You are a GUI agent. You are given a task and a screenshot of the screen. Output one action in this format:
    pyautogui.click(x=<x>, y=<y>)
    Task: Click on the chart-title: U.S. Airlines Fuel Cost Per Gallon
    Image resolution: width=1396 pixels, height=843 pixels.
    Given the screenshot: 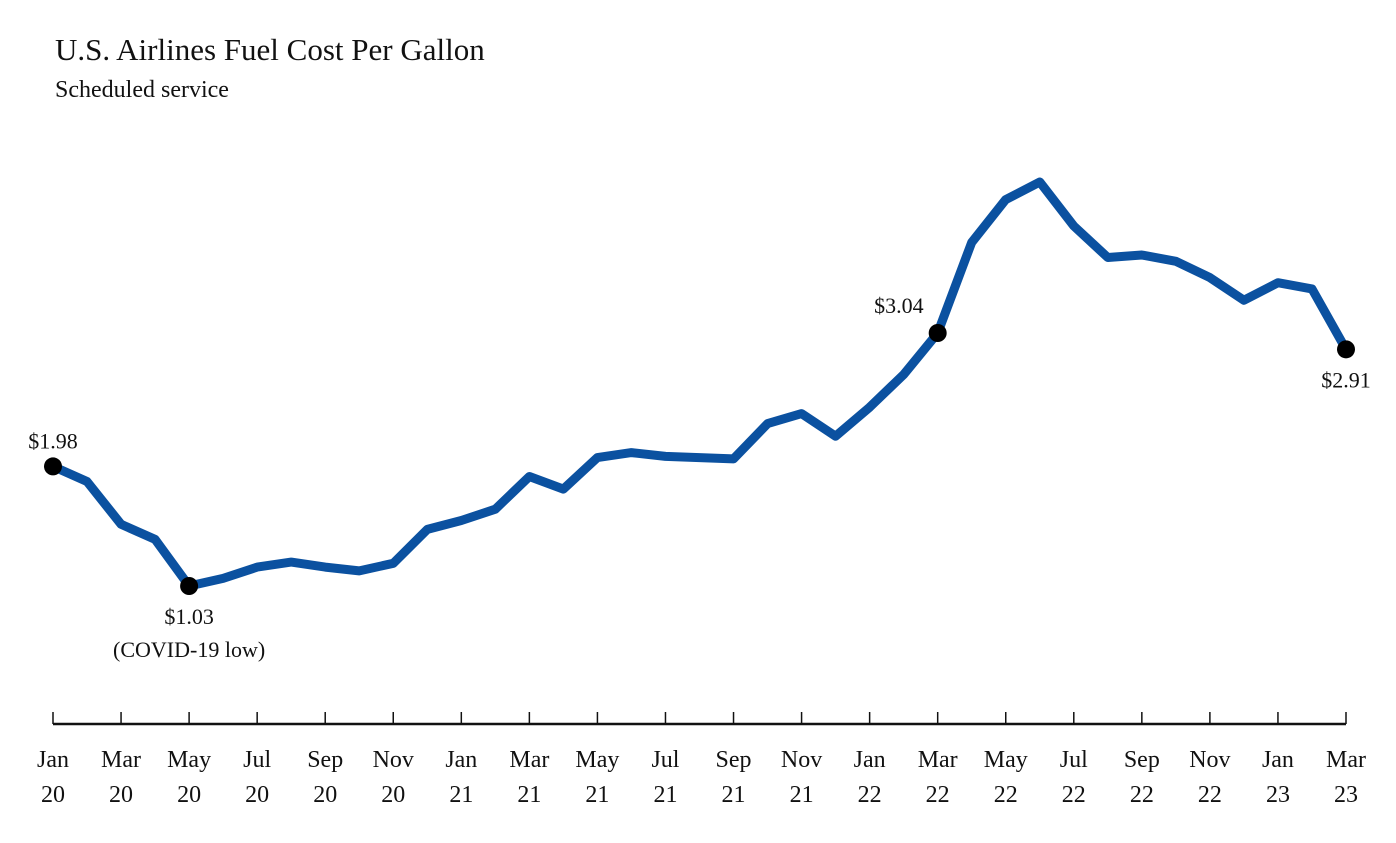 What is the action you would take?
    pyautogui.click(x=270, y=49)
    